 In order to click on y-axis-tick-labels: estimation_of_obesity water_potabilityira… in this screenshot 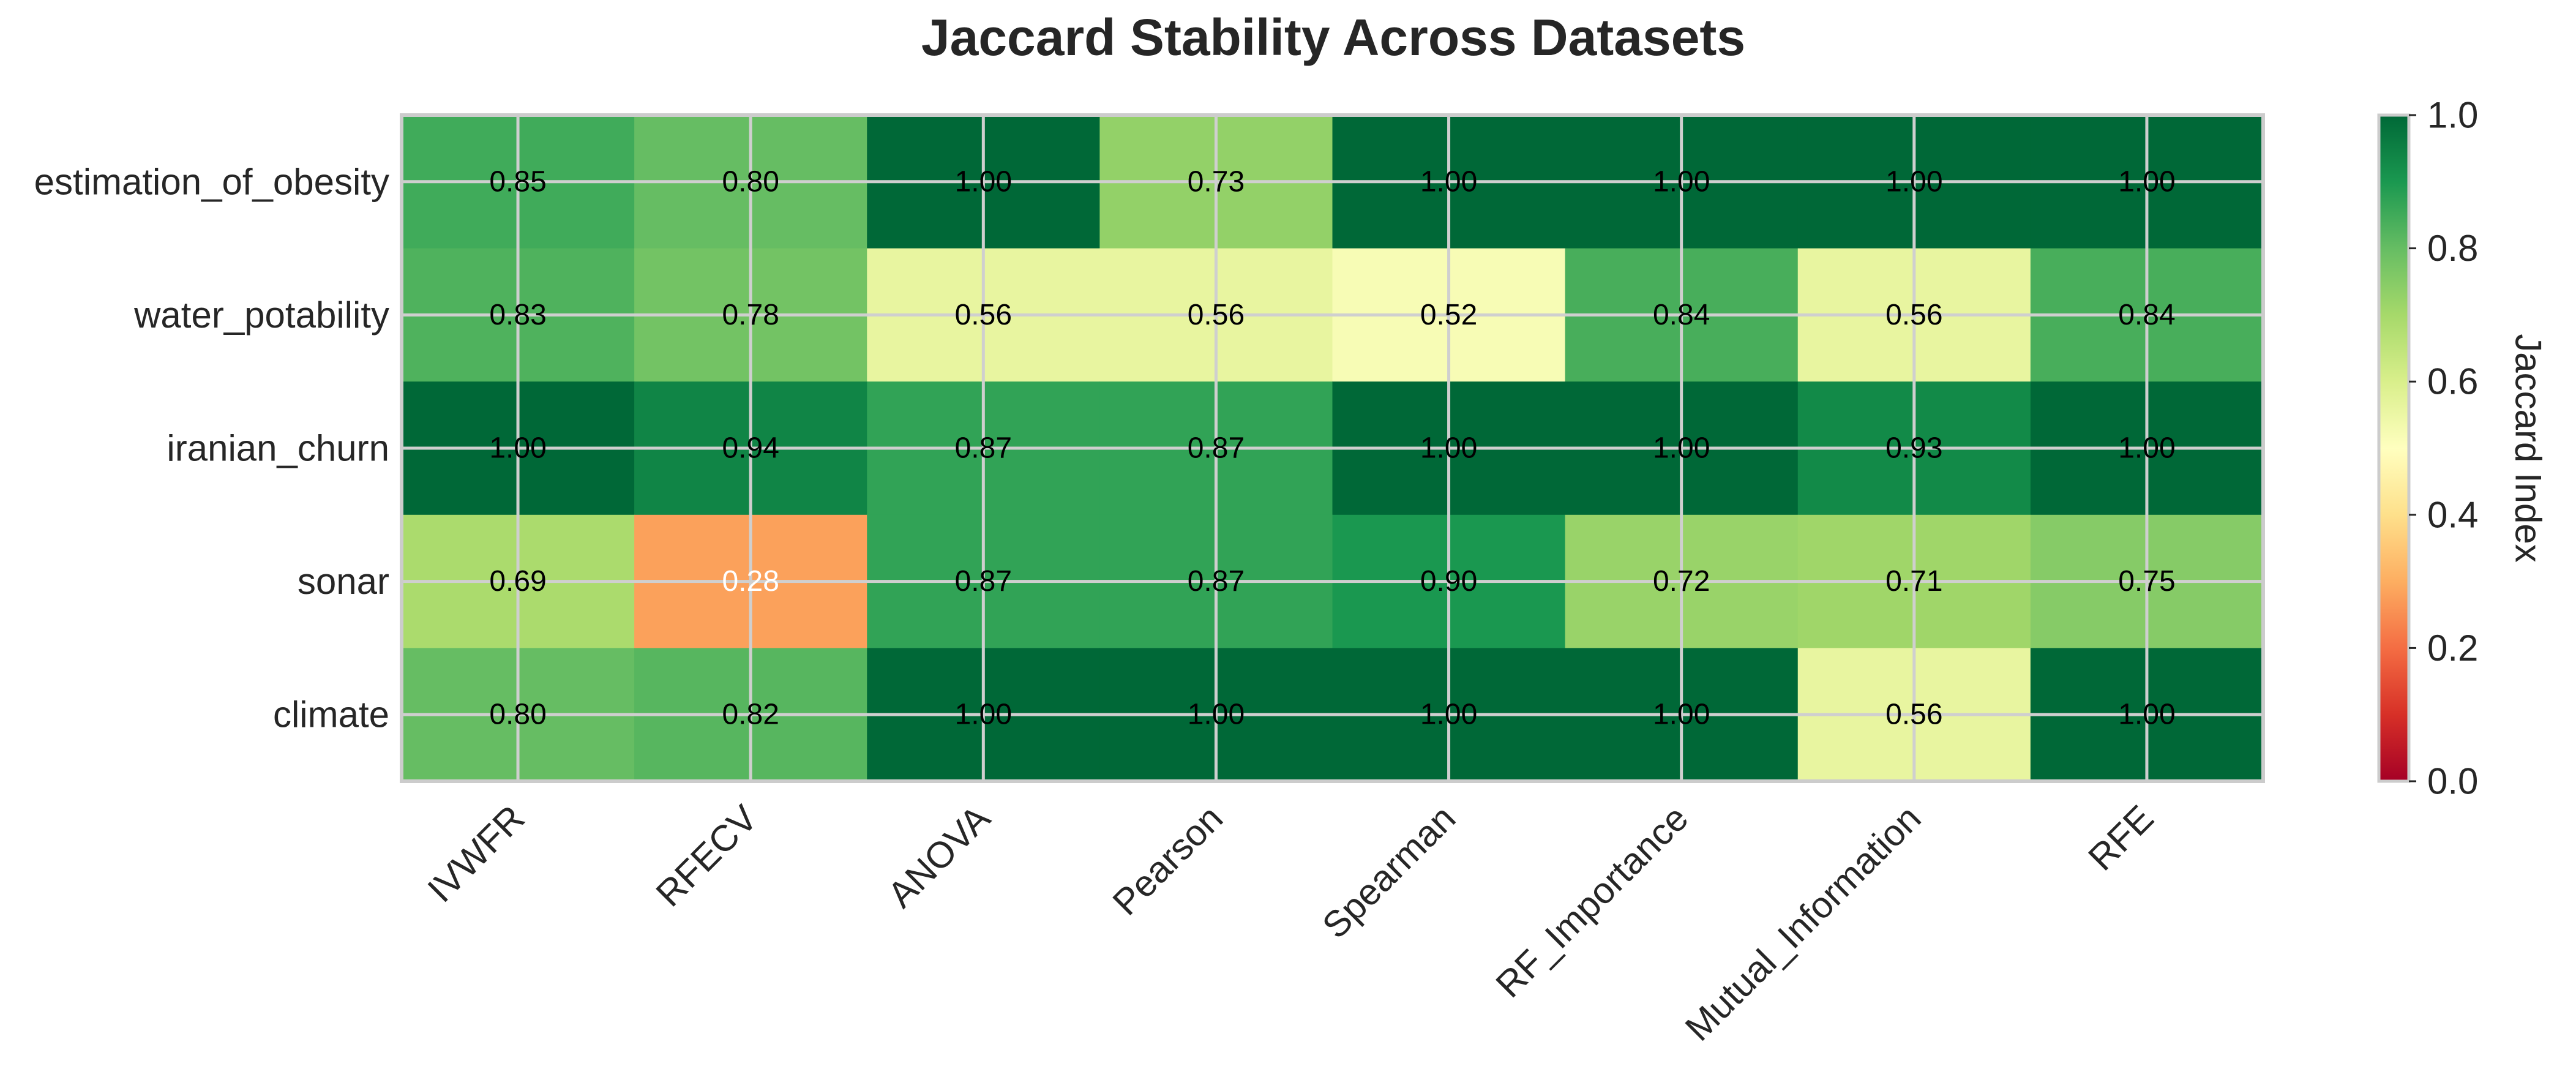, I will do `click(212, 448)`.